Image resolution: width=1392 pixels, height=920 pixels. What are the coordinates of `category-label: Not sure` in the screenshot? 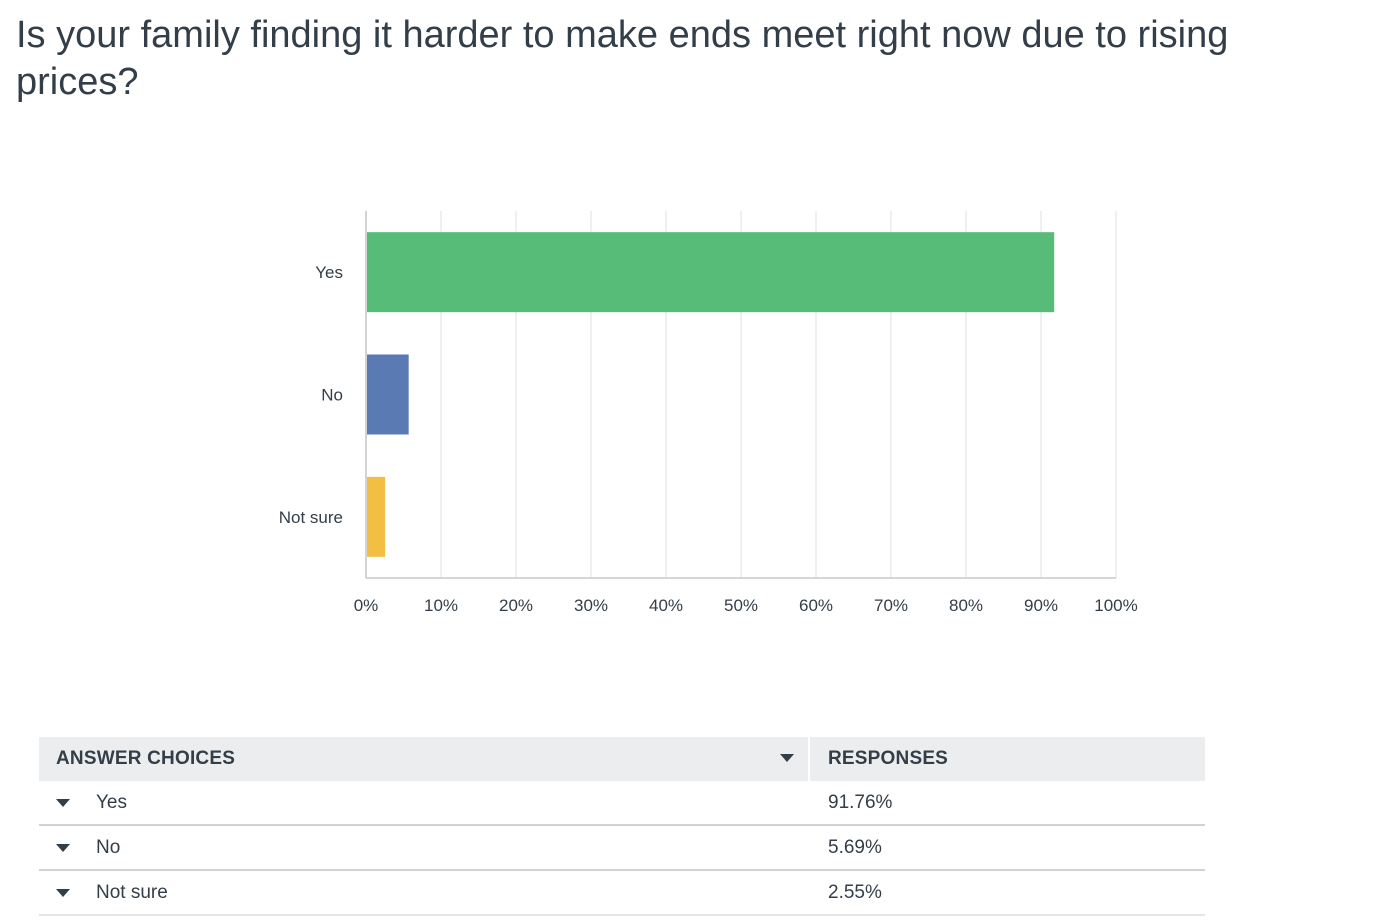 It's located at (311, 517).